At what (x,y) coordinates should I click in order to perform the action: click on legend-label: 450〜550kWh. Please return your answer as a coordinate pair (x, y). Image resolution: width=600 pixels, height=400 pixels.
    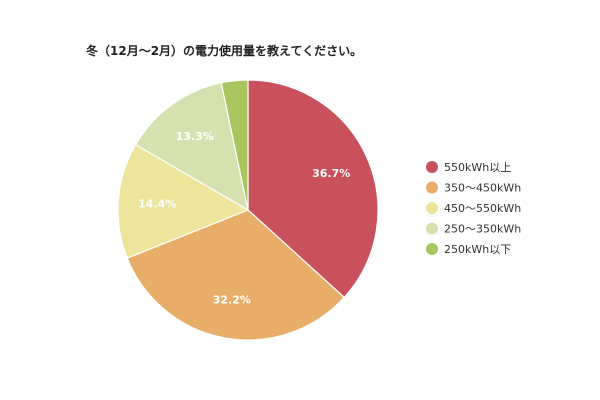
    Looking at the image, I should click on (482, 208).